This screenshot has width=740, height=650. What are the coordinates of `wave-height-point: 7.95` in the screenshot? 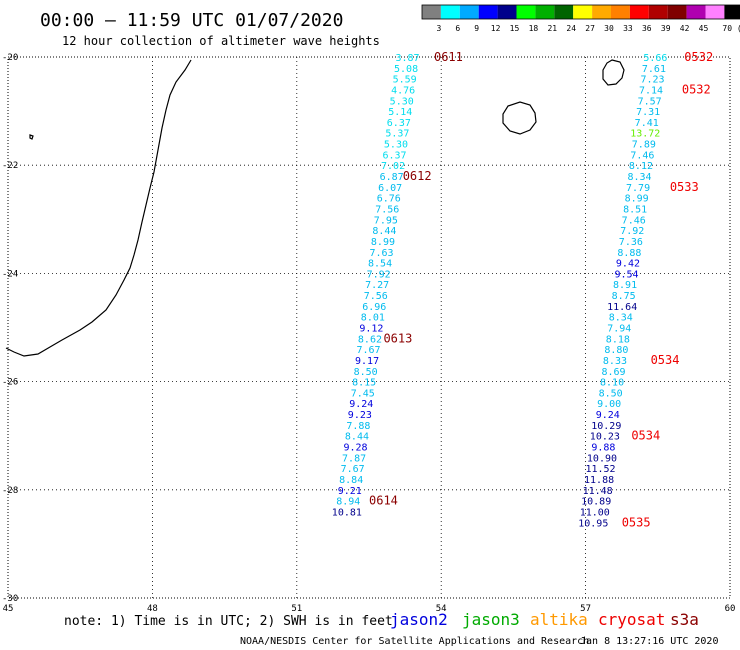 It's located at (386, 220).